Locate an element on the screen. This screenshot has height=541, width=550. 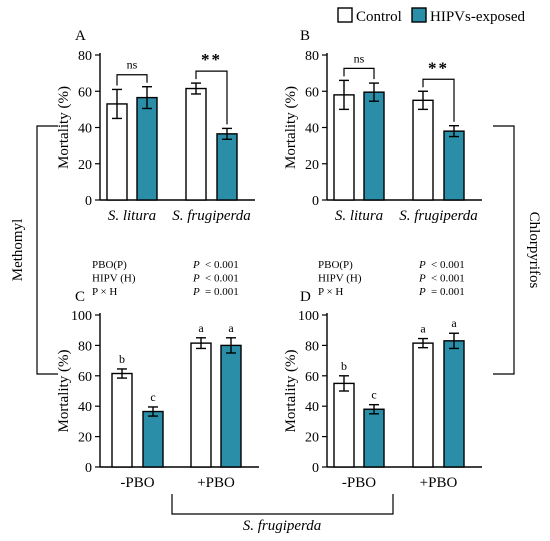
legend: Control HIPVs-exposed is located at coordinates (431, 16).